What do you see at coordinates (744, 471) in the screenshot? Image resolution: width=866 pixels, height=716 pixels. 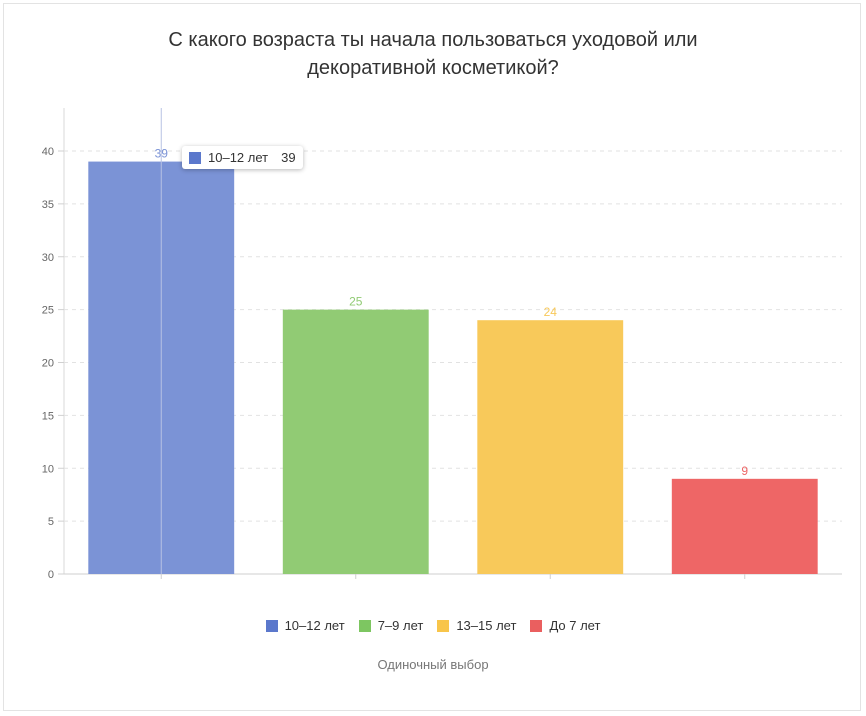 I see `bar-value-label: 9` at bounding box center [744, 471].